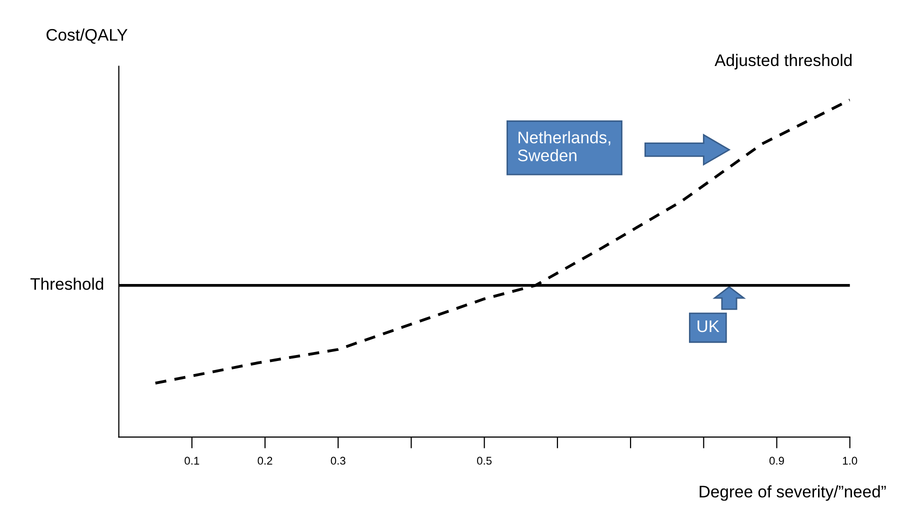 The width and height of the screenshot is (907, 510). Describe the element at coordinates (709, 326) in the screenshot. I see `annotation: UK` at that location.